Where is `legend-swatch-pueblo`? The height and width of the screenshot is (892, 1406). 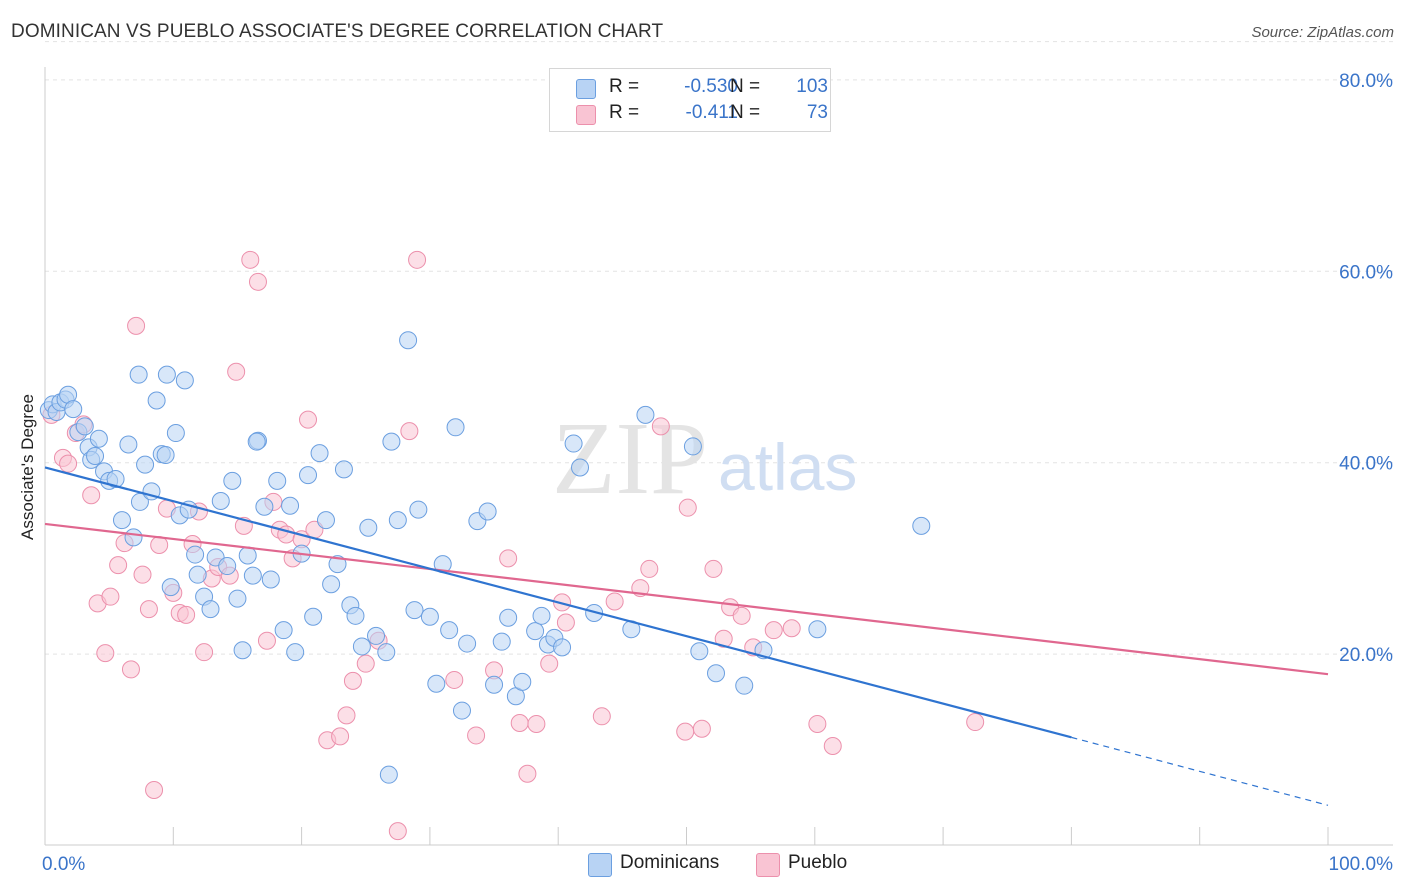
legend-swatch-pueblo is located at coordinates (768, 865).